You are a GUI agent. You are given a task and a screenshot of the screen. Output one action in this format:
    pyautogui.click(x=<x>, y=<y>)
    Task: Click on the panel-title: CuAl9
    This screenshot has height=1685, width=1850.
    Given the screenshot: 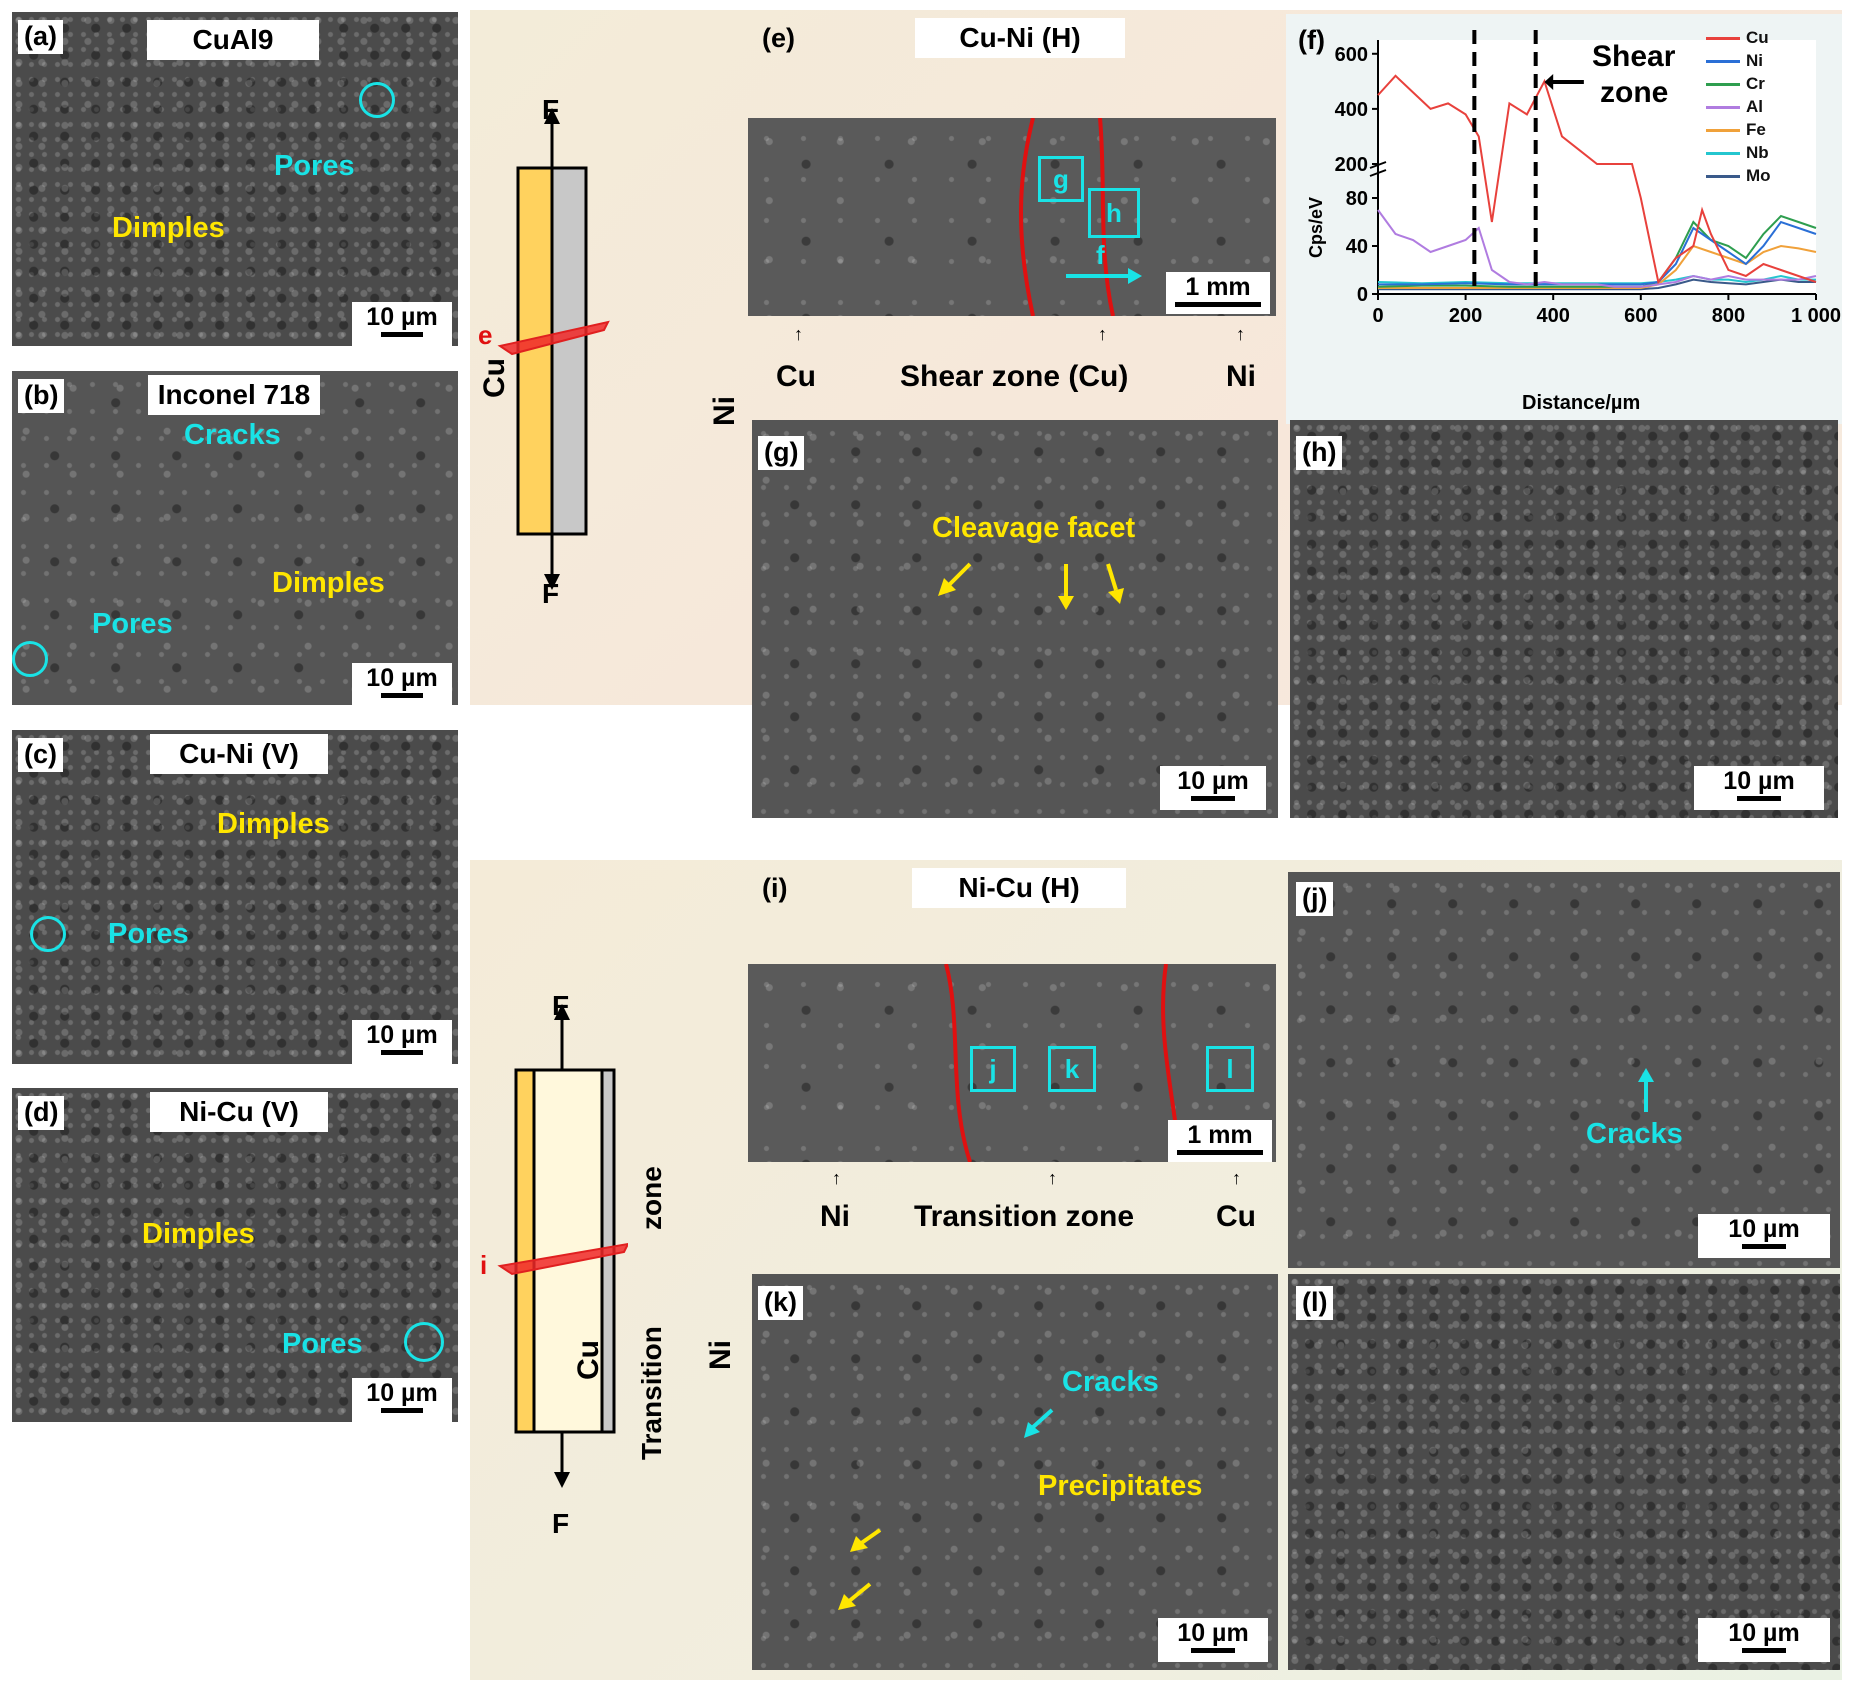 What is the action you would take?
    pyautogui.click(x=233, y=40)
    